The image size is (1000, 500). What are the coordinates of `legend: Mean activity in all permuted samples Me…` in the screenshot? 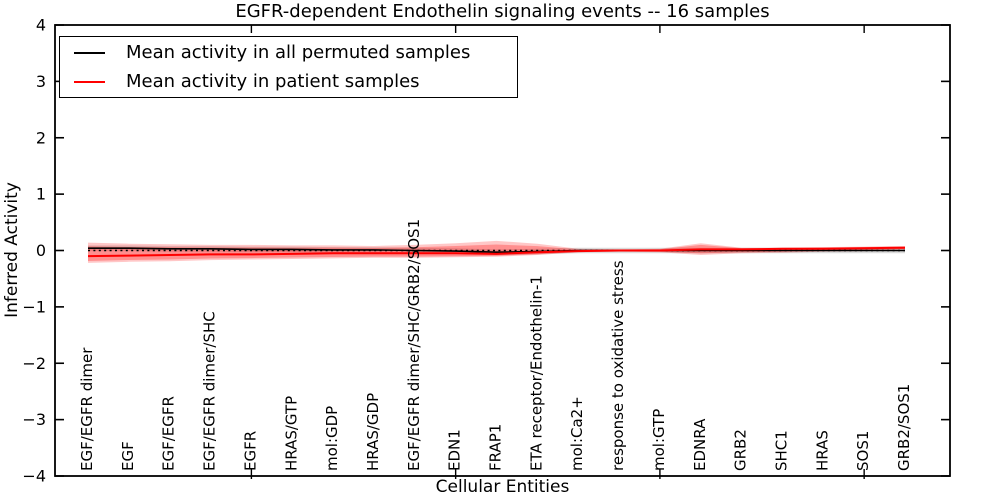 It's located at (288, 67).